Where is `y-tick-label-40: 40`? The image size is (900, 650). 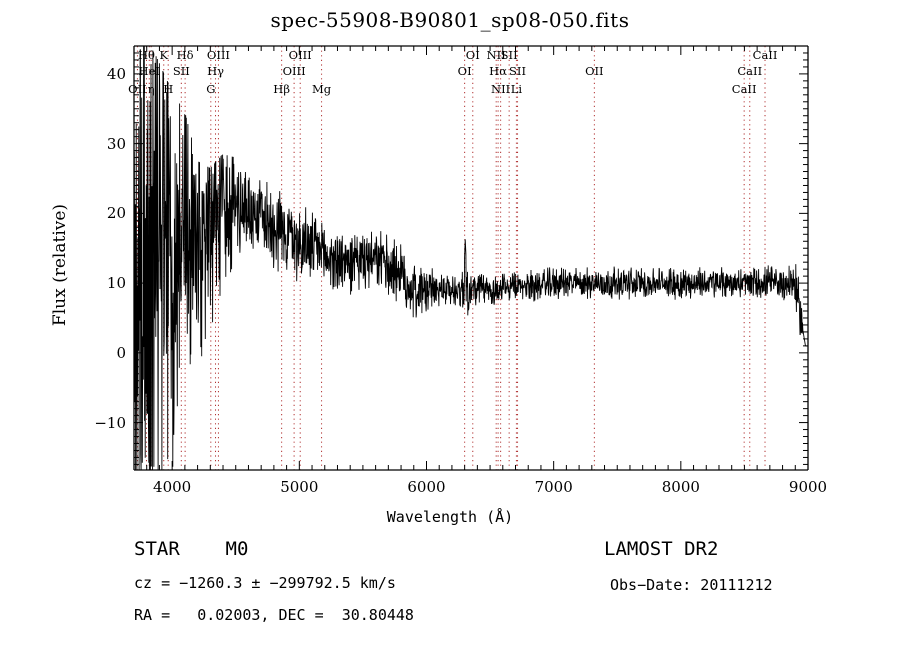
y-tick-label-40: 40 is located at coordinates (116, 73).